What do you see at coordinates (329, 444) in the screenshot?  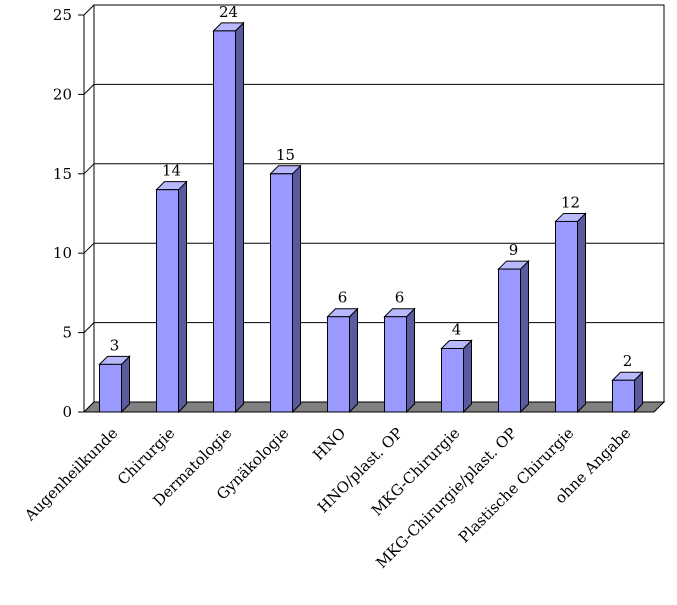 I see `category-label: HNO` at bounding box center [329, 444].